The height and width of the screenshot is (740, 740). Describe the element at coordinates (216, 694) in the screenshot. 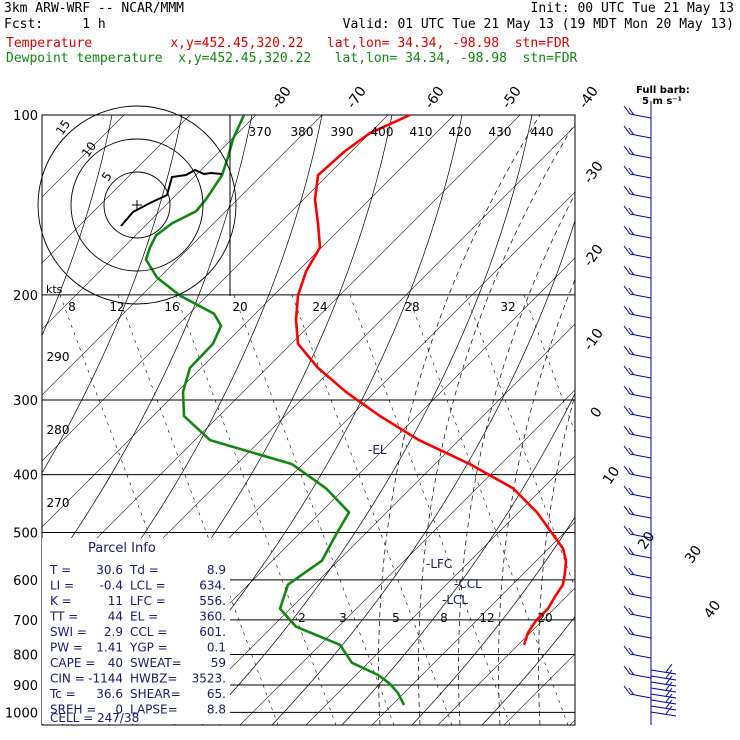

I see `parcel-row-value: 65.` at that location.